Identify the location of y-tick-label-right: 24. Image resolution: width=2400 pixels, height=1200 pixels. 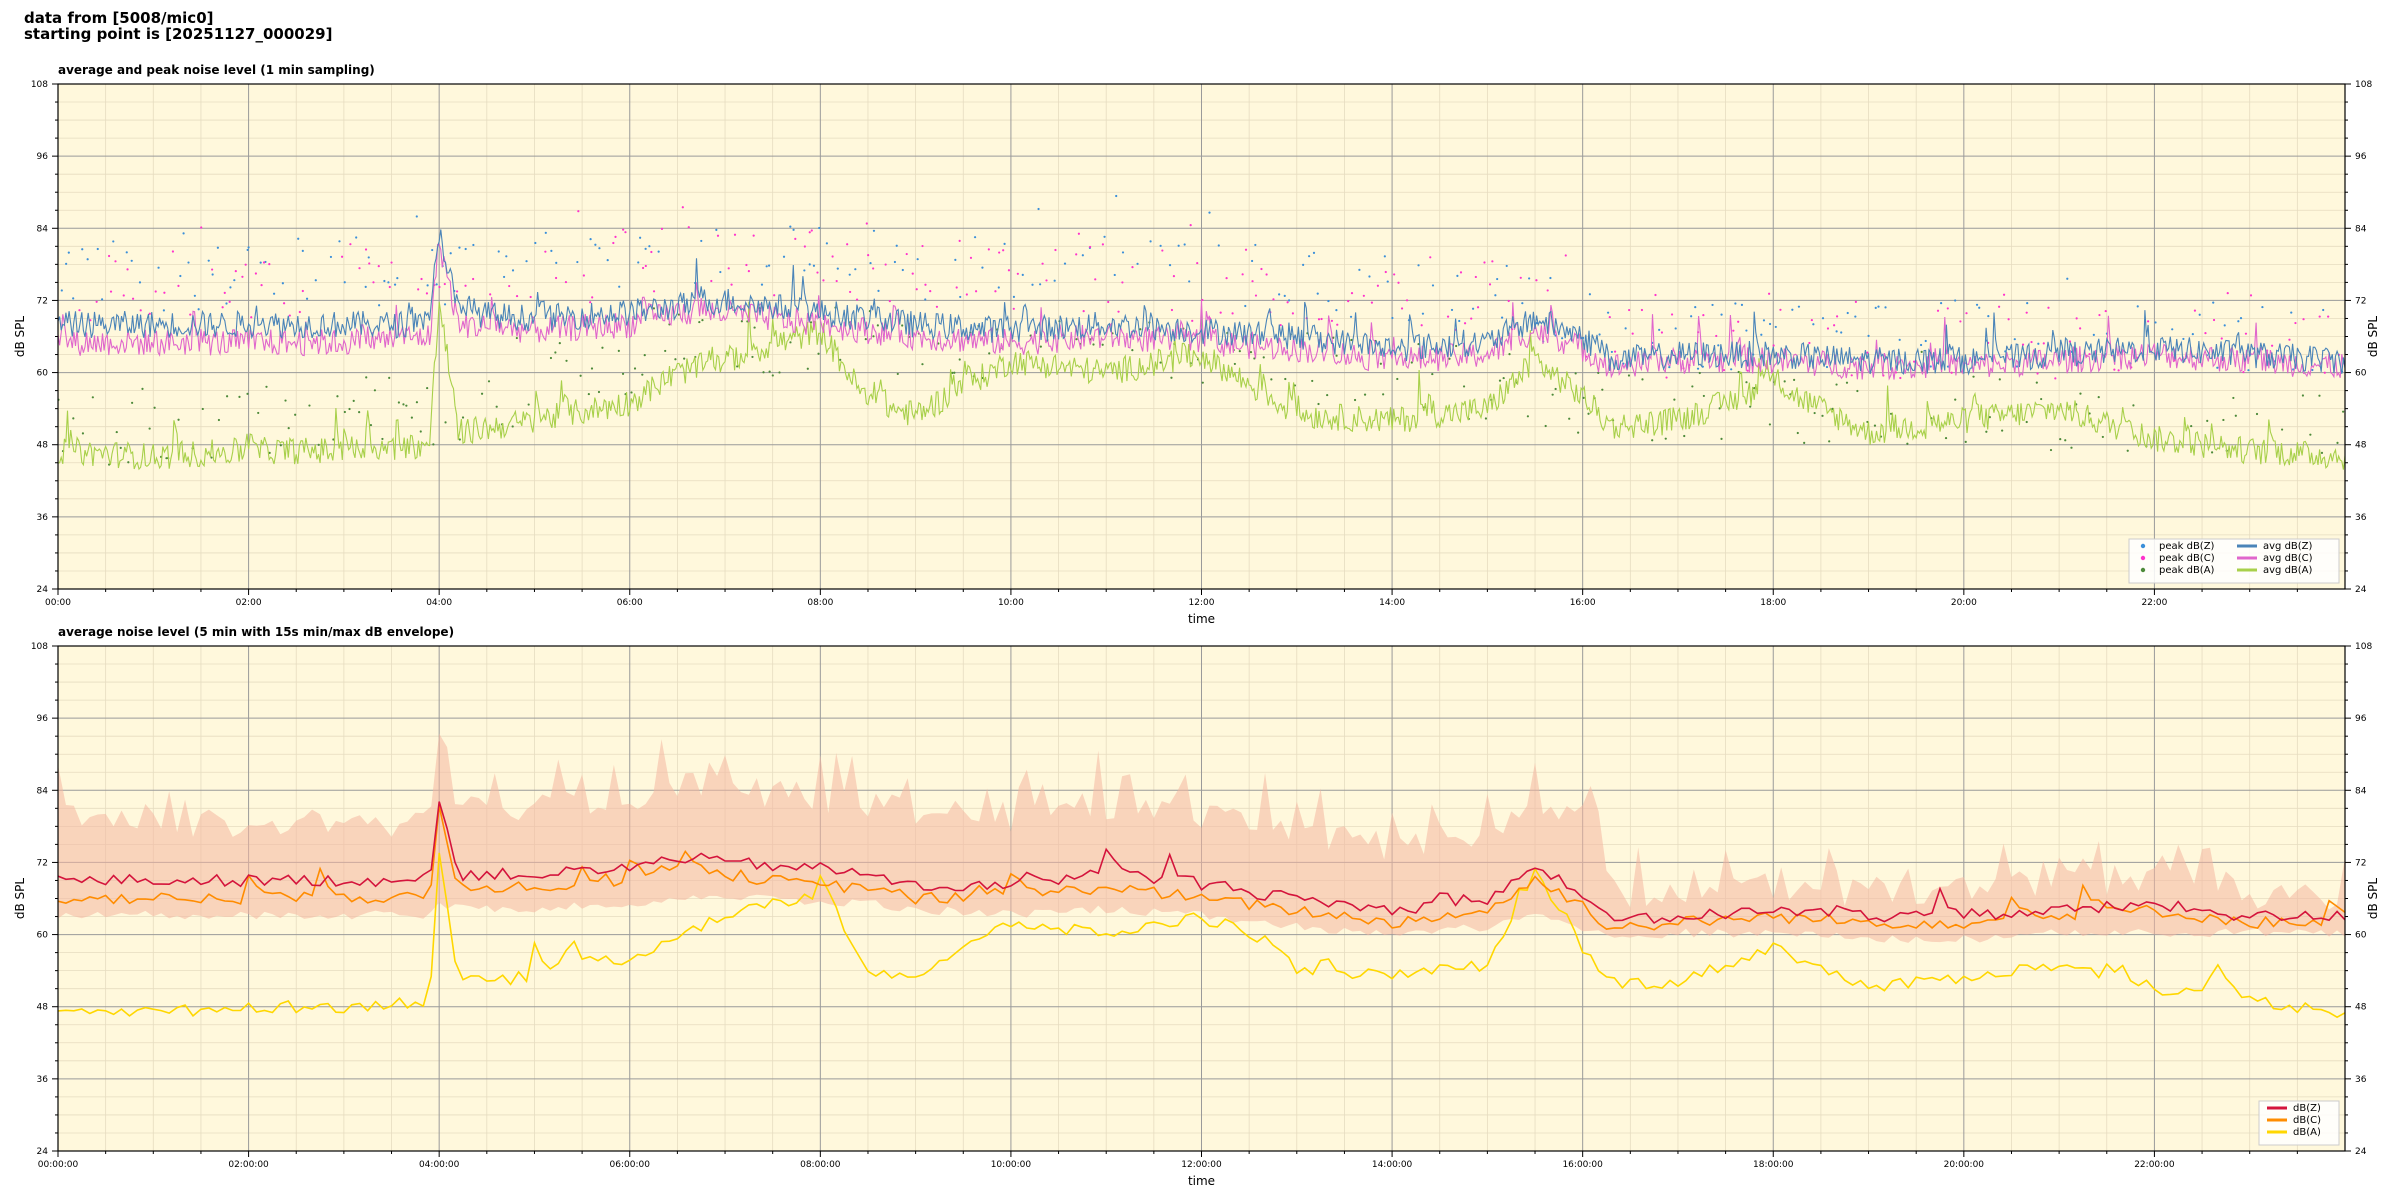
(2361, 590).